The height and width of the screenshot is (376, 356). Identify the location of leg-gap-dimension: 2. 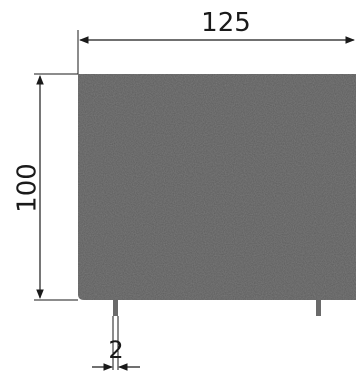
(116, 343).